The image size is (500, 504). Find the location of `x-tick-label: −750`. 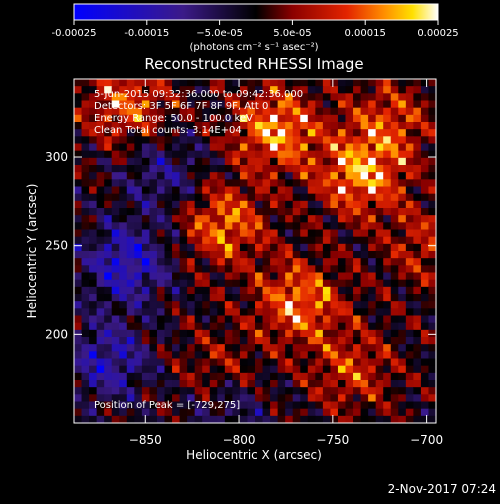

x-tick-label: −750 is located at coordinates (332, 440).